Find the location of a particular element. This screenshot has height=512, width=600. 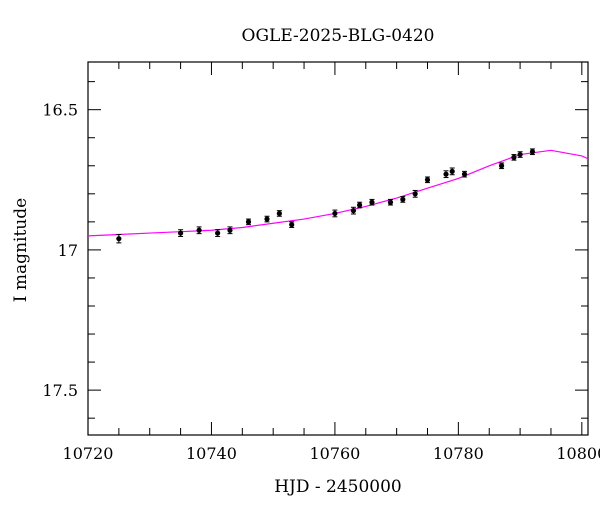

model-curve is located at coordinates (338, 193).